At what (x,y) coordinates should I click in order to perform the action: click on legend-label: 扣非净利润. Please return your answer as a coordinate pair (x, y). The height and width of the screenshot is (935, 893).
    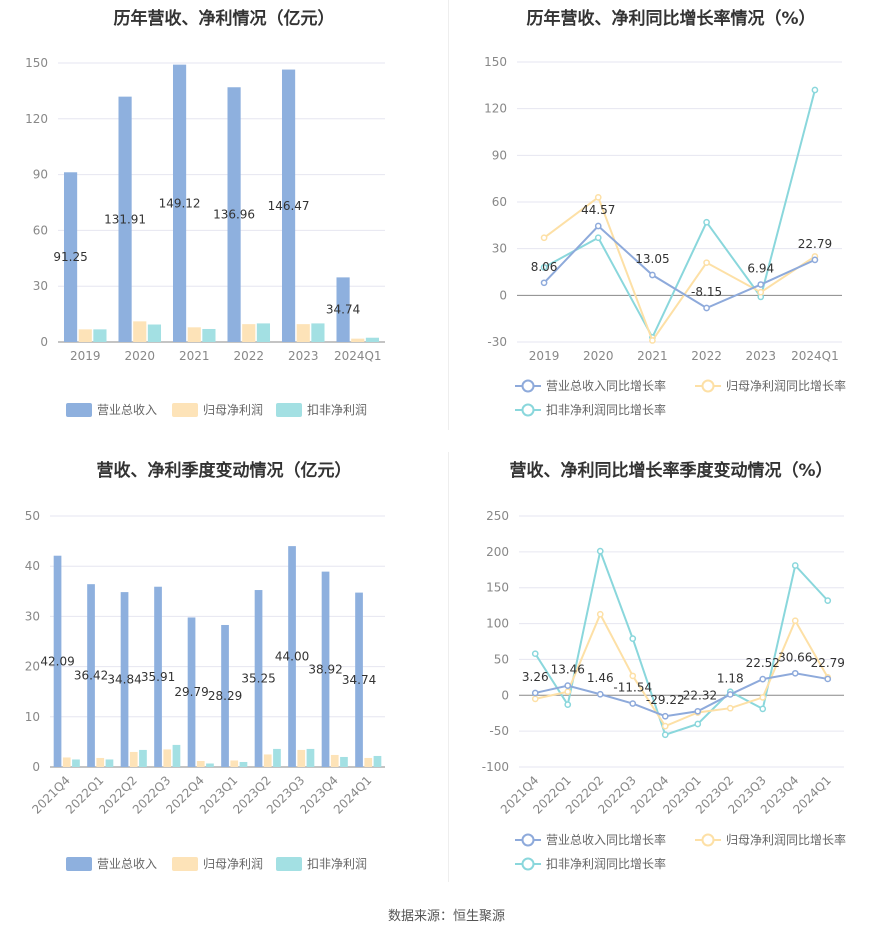
    Looking at the image, I should click on (337, 410).